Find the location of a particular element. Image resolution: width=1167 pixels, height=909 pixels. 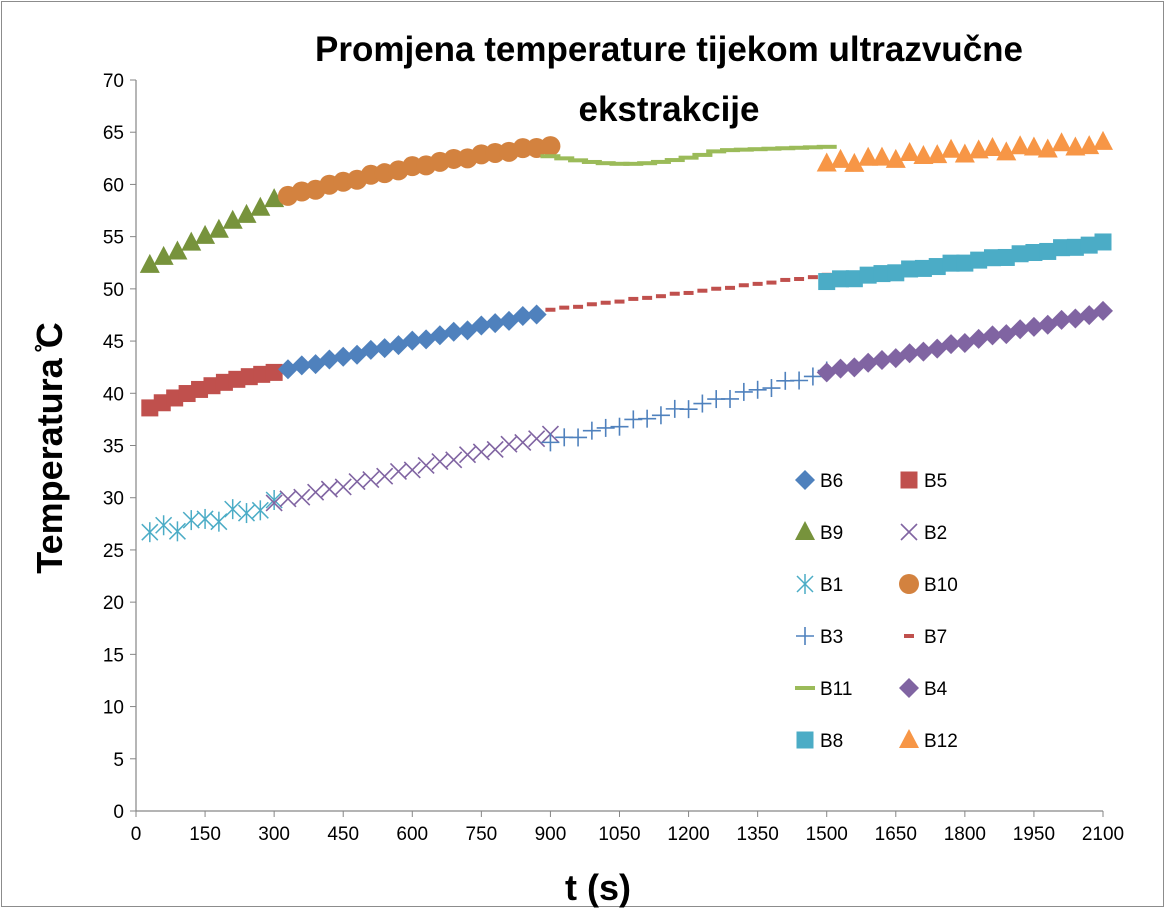

y-tick-label: 45 is located at coordinates (113, 342).